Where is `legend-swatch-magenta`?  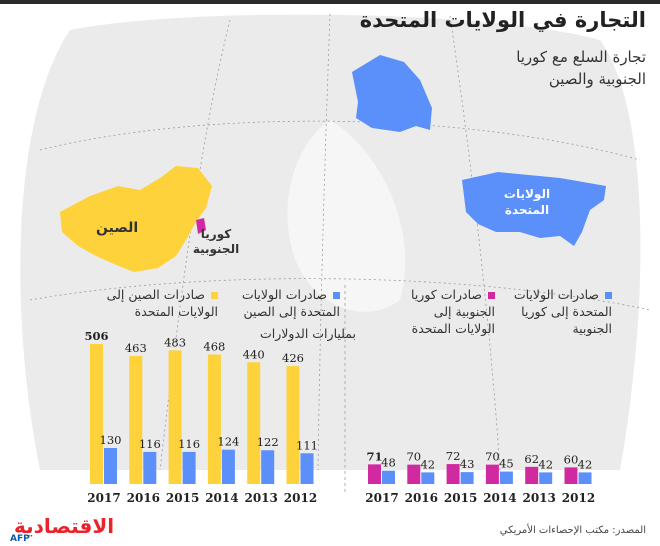
legend-swatch-magenta is located at coordinates (491, 295).